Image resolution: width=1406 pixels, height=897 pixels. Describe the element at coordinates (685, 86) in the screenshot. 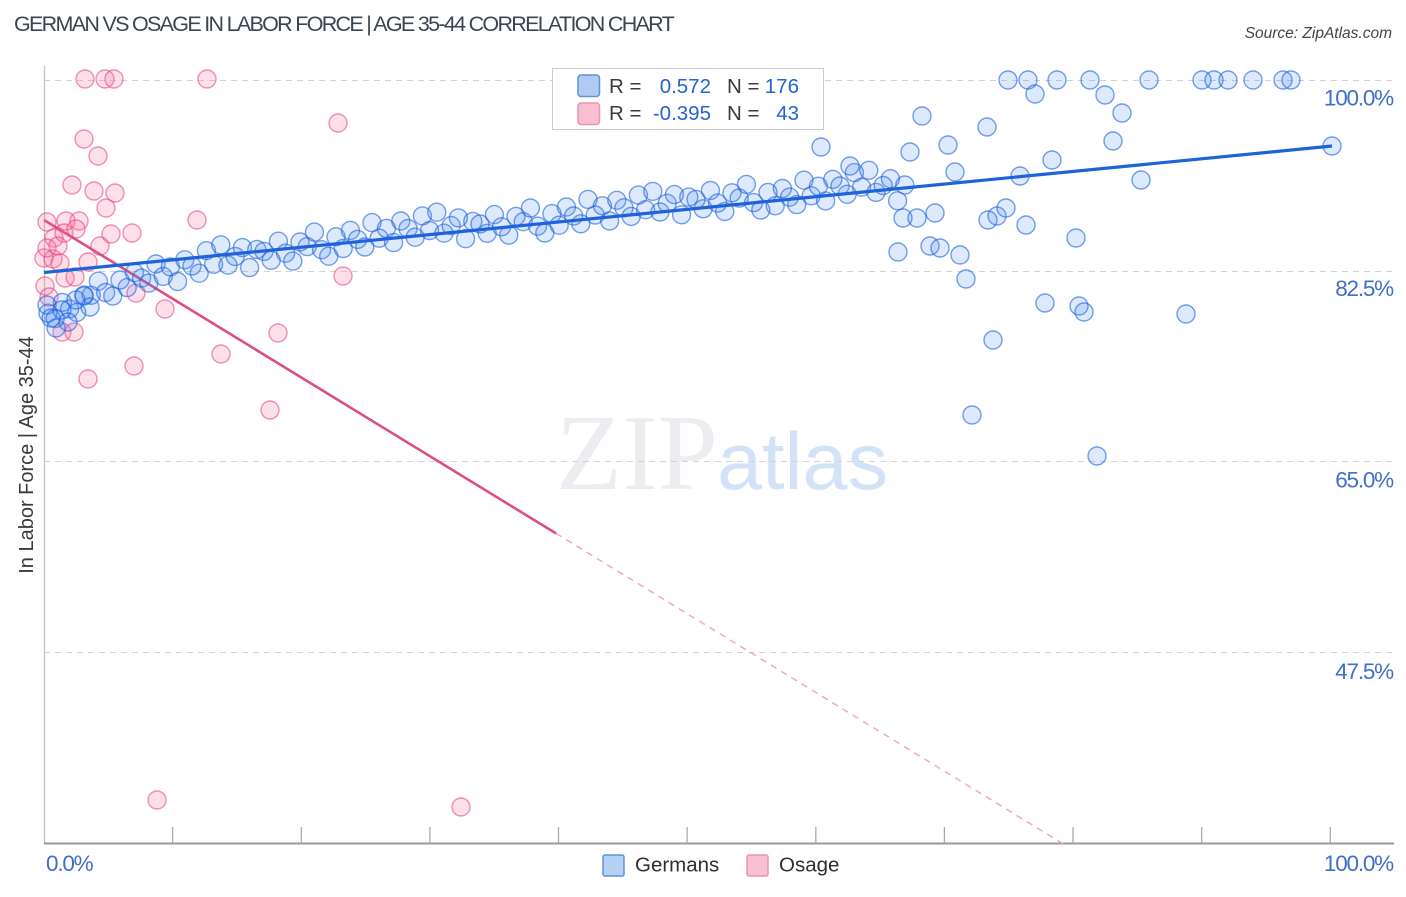

I see `svg-text: 0.572` at that location.